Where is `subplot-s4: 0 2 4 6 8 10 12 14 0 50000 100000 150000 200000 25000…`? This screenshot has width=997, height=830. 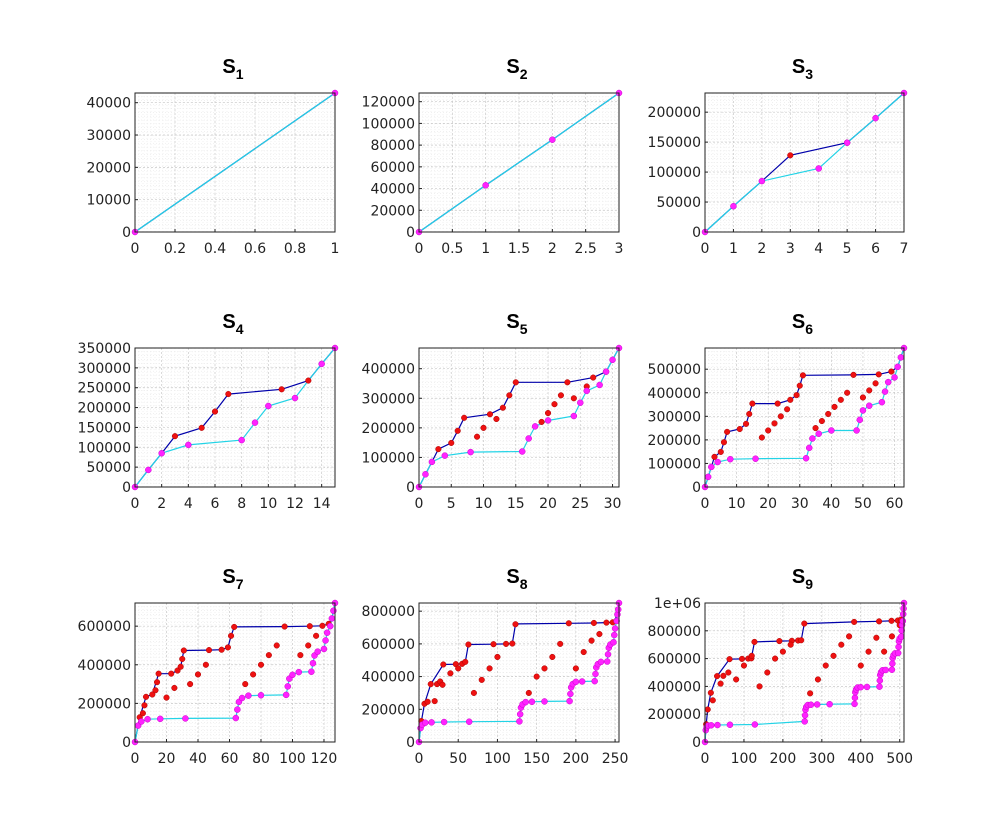
subplot-s4: 0 2 4 6 8 10 12 14 0 50000 100000 150000 200000 25000… is located at coordinates (208, 411).